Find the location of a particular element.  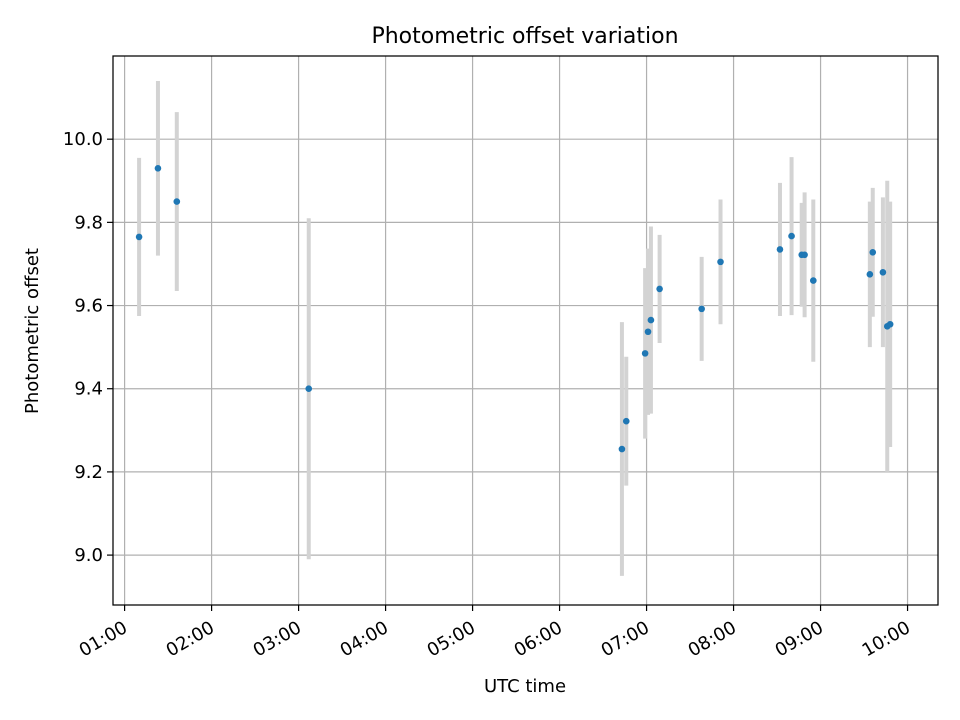

y-tick-label: 9.0 is located at coordinates (88, 555).